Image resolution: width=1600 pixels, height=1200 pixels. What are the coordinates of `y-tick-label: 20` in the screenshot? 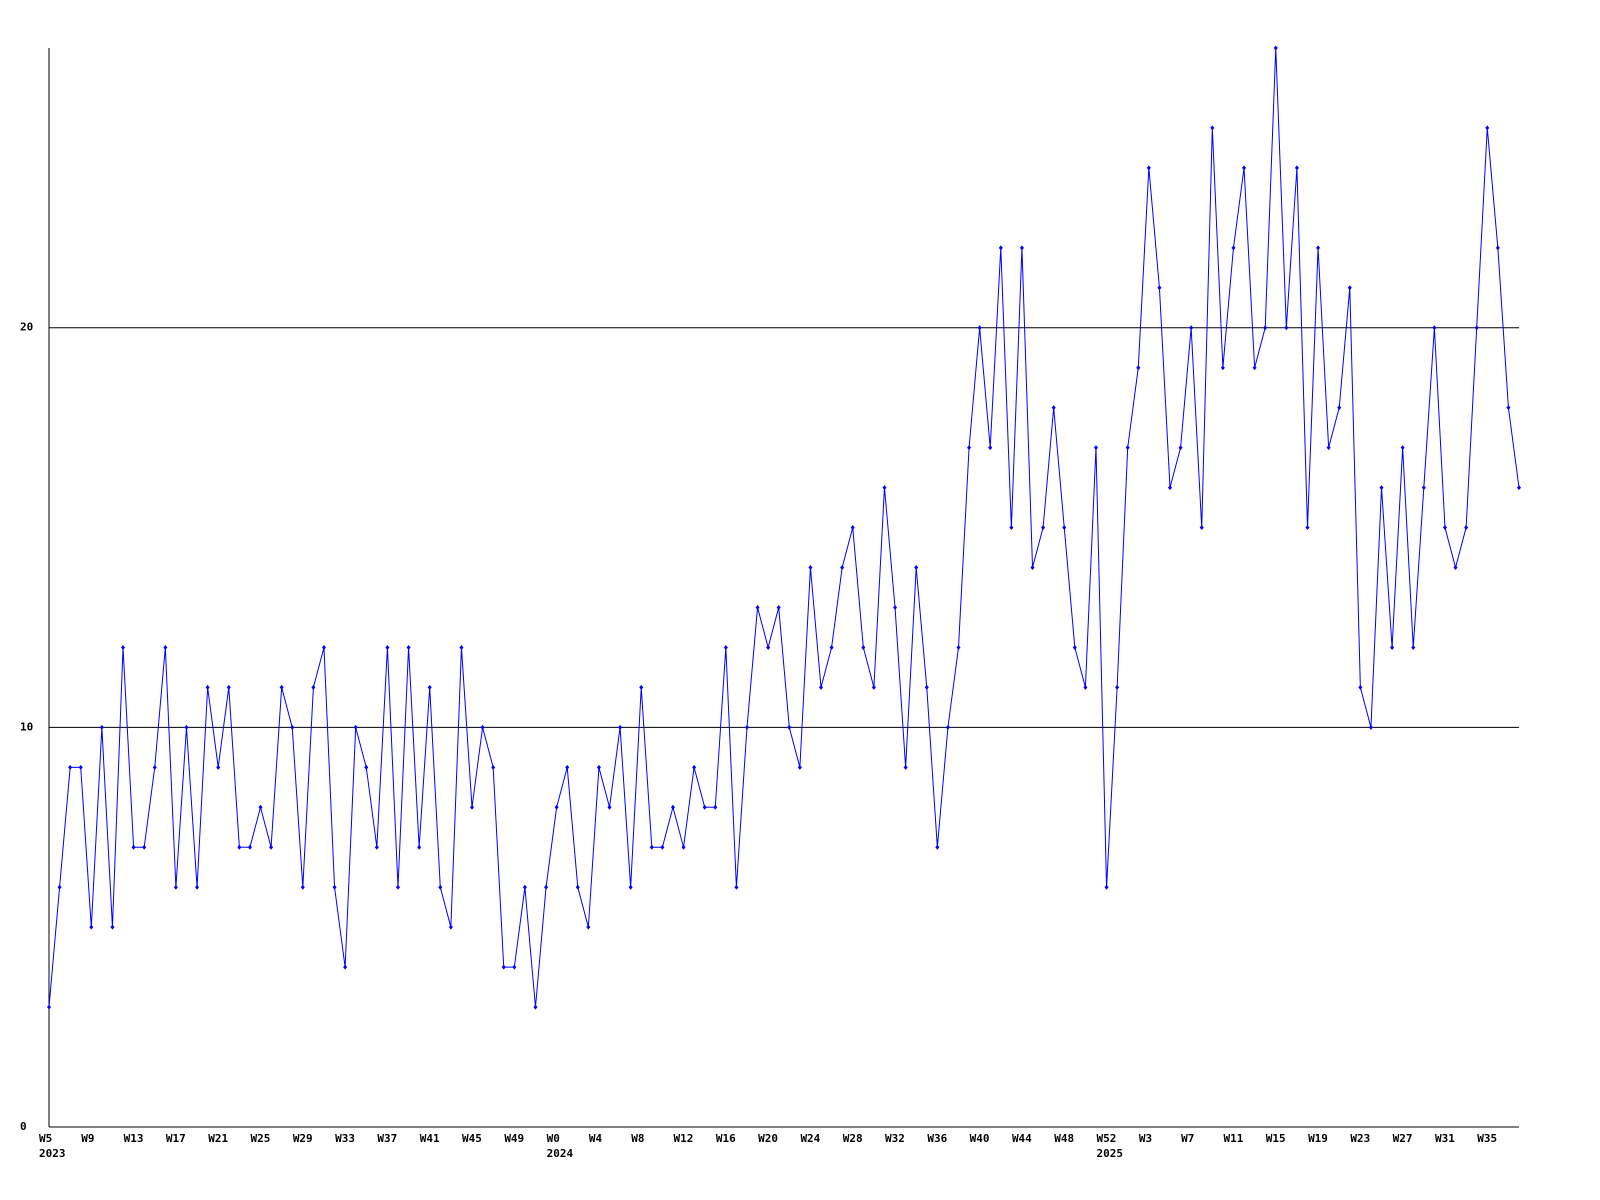 It's located at (26, 327).